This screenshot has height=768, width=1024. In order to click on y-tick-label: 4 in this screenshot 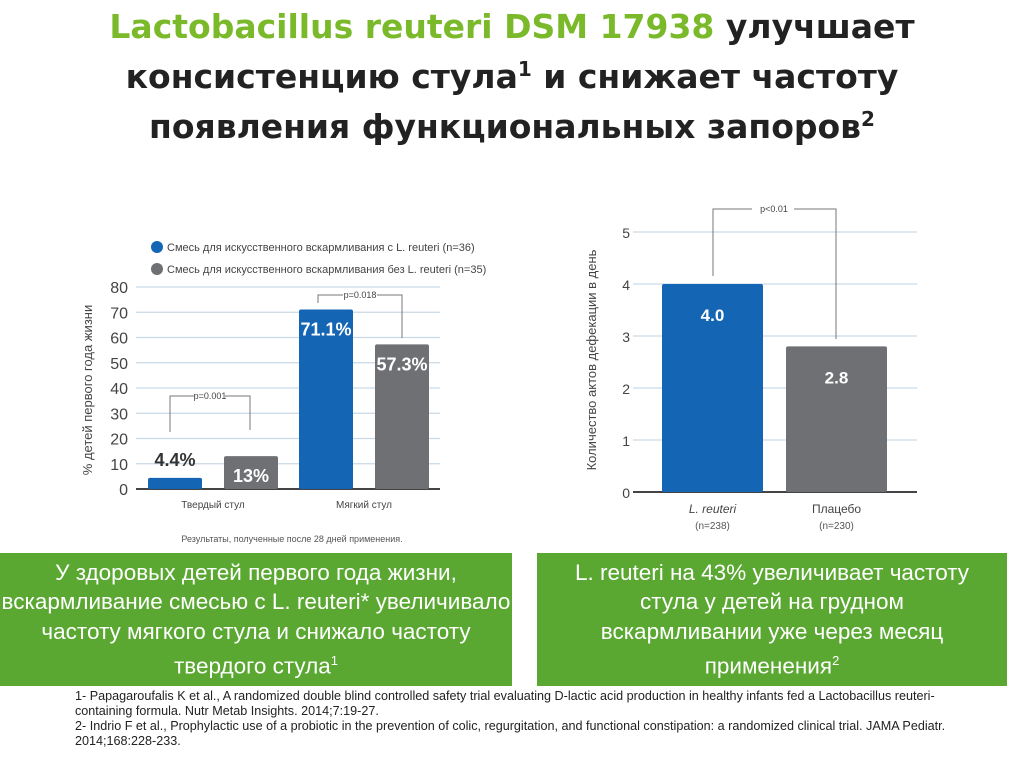, I will do `click(626, 285)`.